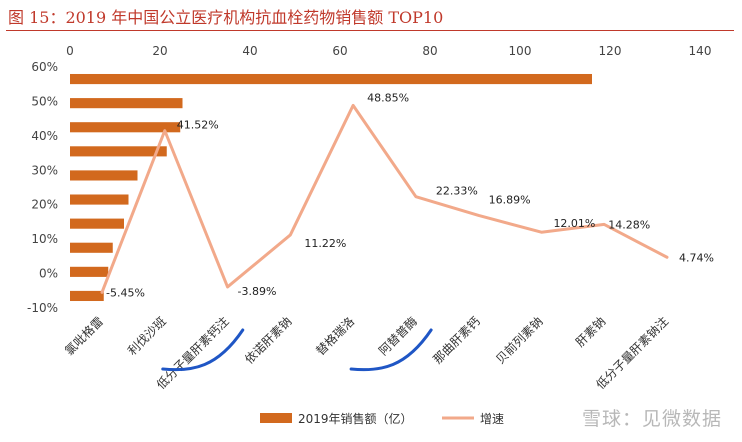 This screenshot has width=742, height=442. What do you see at coordinates (335, 336) in the screenshot?
I see `category-label: 替格瑞洛` at bounding box center [335, 336].